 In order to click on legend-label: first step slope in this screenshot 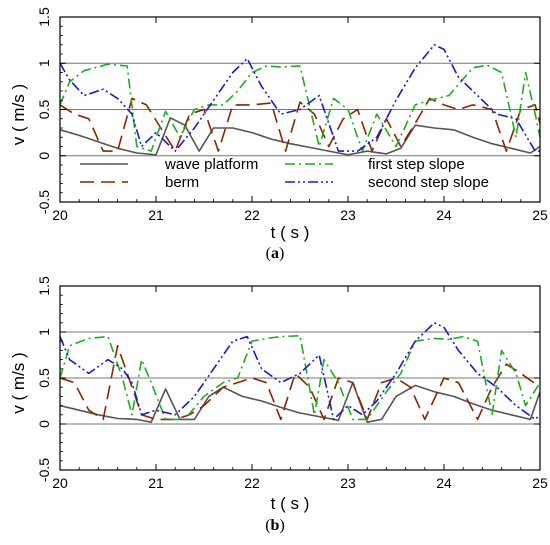, I will do `click(416, 164)`.